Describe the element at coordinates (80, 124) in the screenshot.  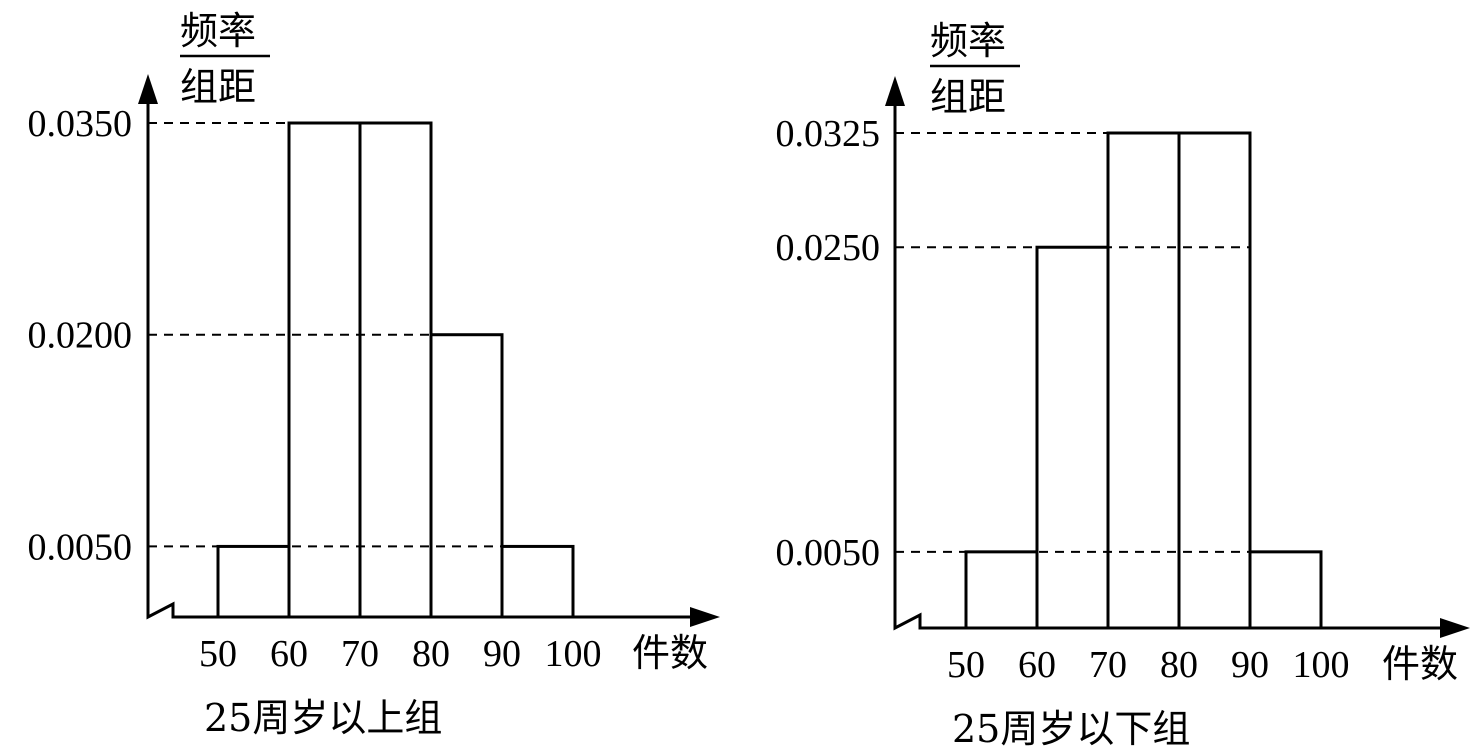
I see `y-tick-0.0350: 0.0350` at that location.